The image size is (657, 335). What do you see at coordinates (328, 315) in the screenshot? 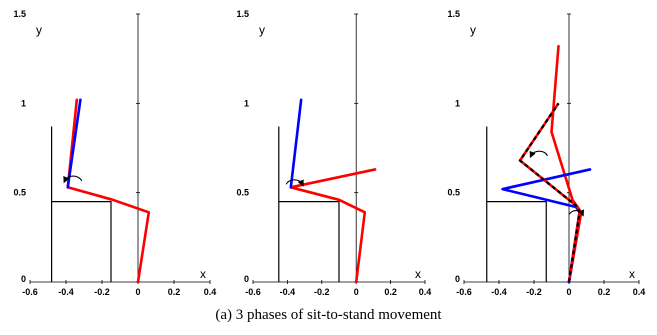
I see `figure-caption: (a) 3 phases of sit-to-stand movement` at bounding box center [328, 315].